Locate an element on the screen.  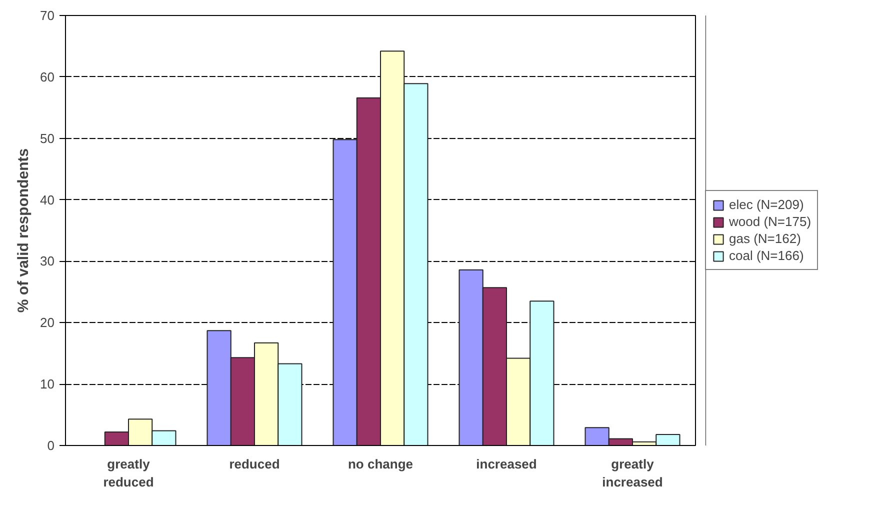
x-tick-label: greatly increased is located at coordinates (632, 473).